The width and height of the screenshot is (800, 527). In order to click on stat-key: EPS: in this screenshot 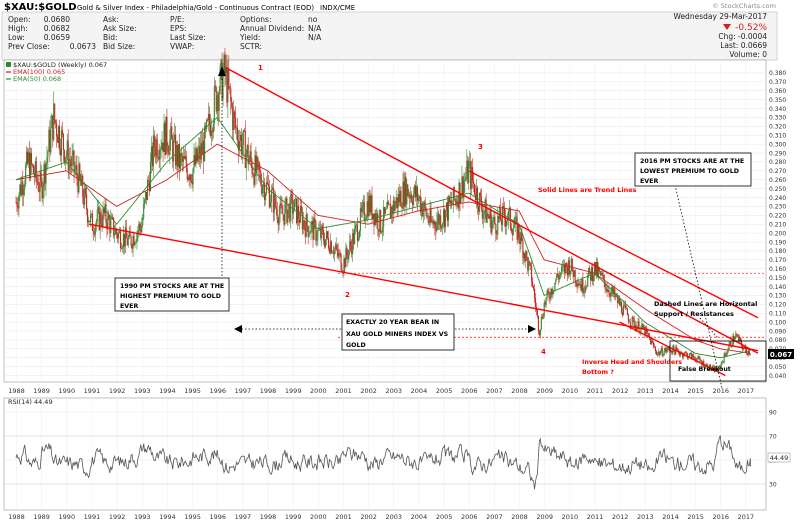, I will do `click(178, 28)`.